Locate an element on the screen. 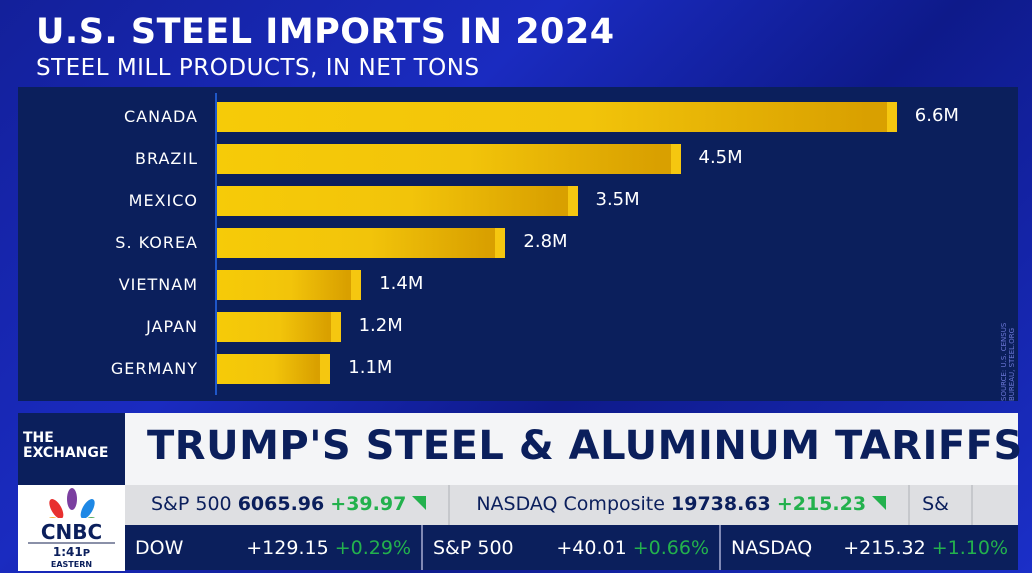 The height and width of the screenshot is (573, 1032). market-change: +215.32 is located at coordinates (884, 547).